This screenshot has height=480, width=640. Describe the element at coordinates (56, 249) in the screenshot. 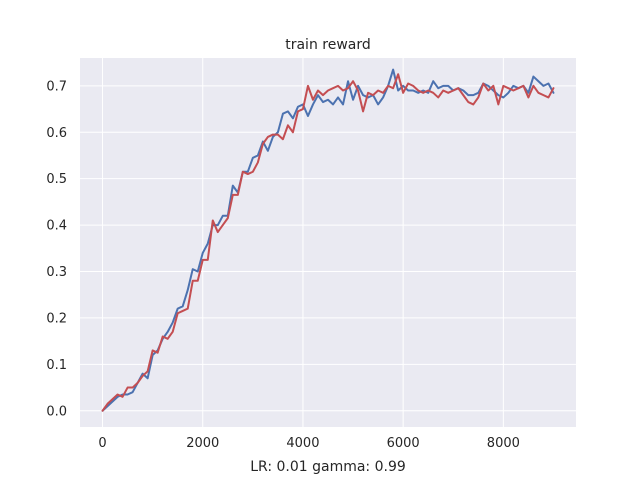

I see `y-tick-labels: 0.0 0.1 0.2 0.3 0.4 0.5 0.6 0.7` at that location.